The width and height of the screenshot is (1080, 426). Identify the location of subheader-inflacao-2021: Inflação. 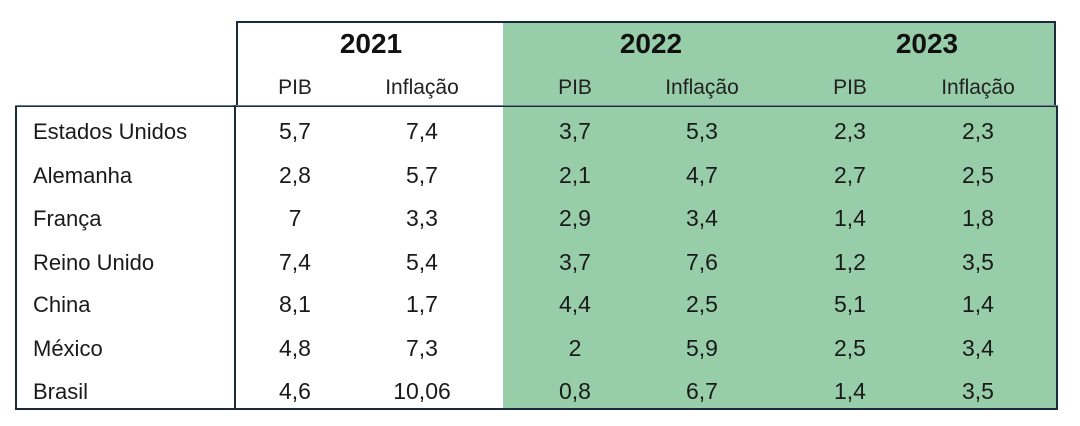
(422, 87).